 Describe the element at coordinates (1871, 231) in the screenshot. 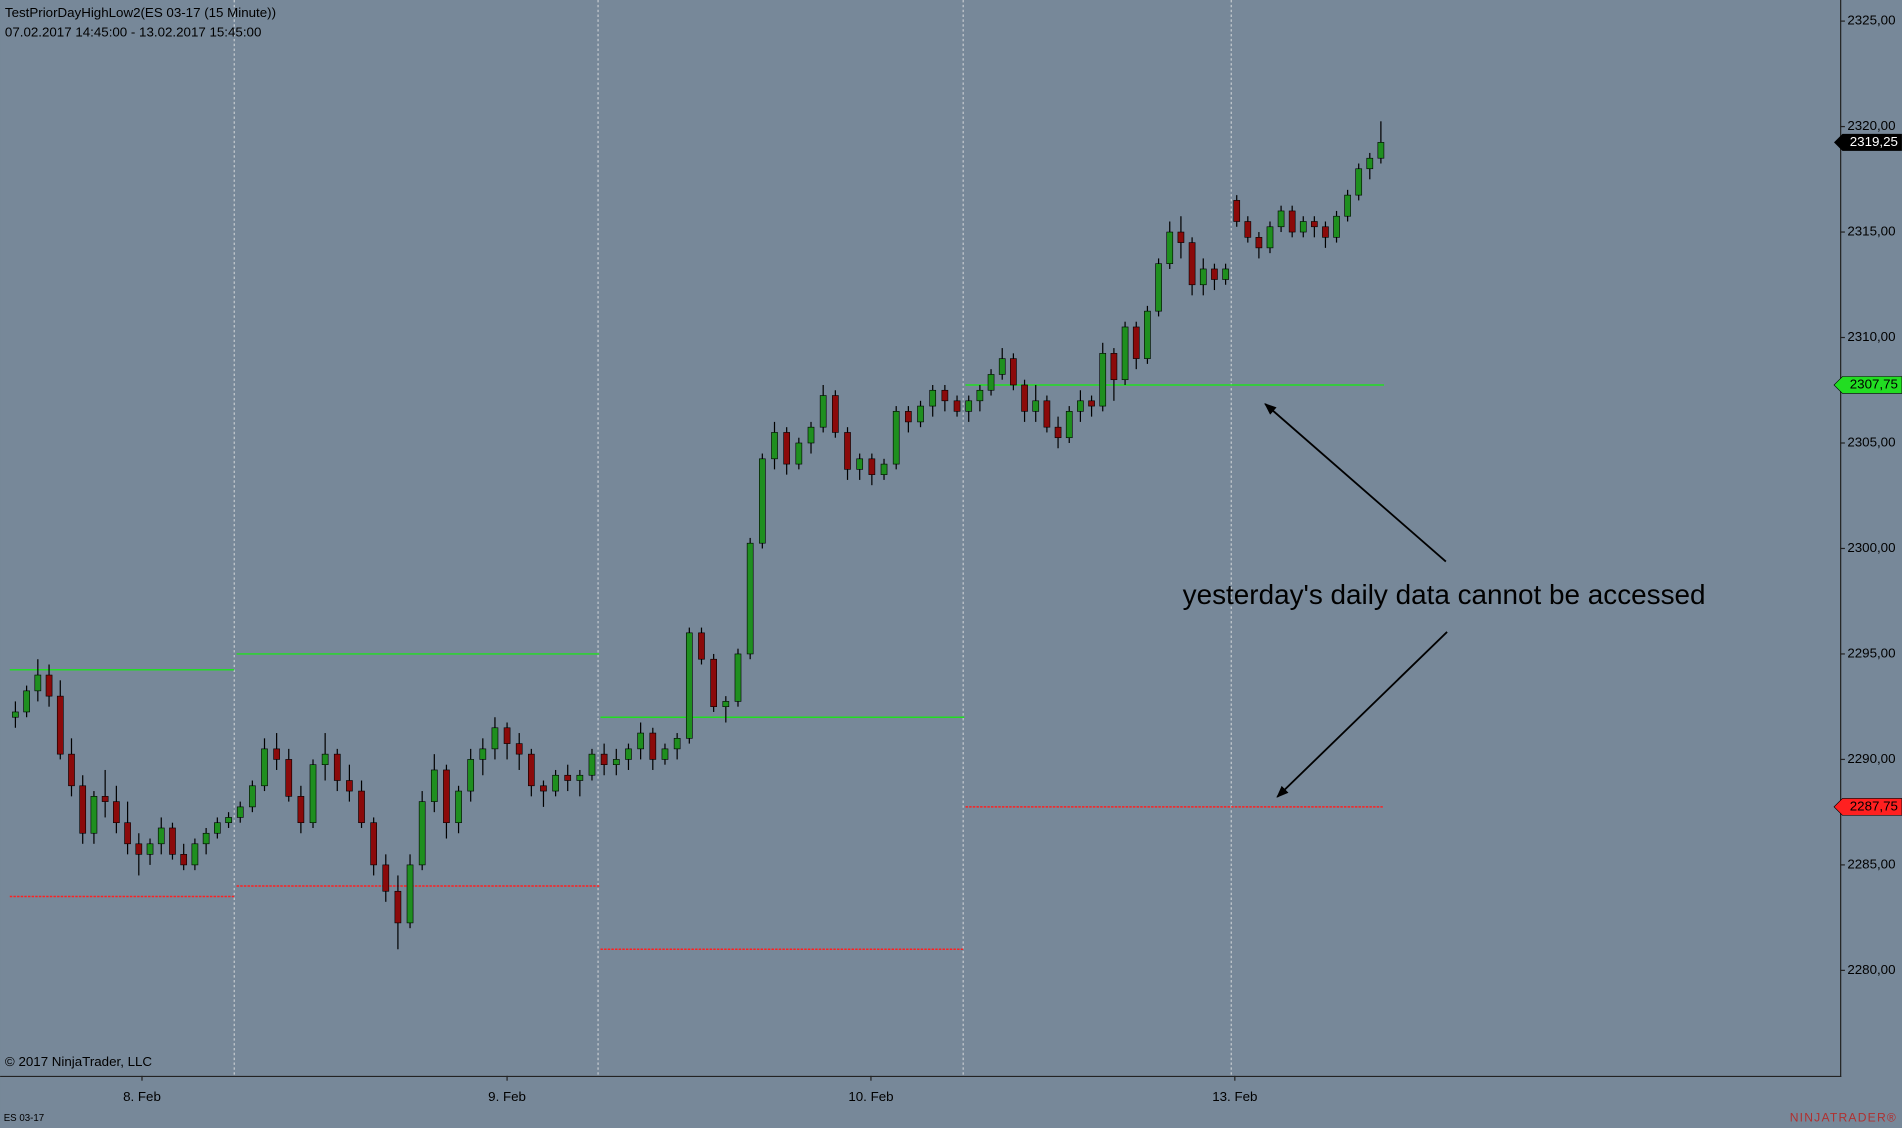

I see `y-tick-label: 2315,00` at that location.